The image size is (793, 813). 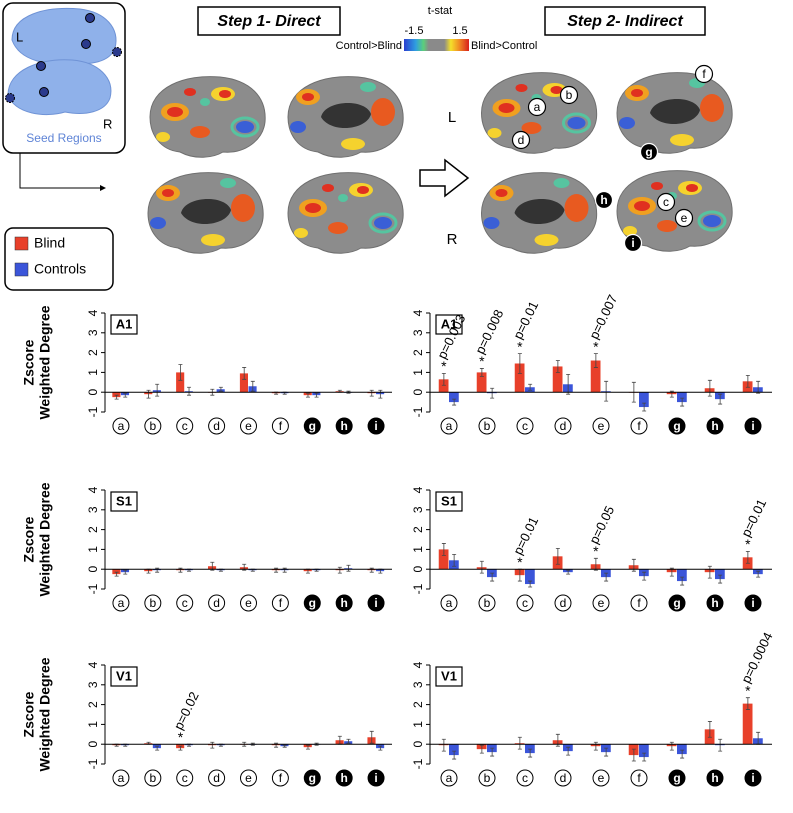 I want to click on p-value-label: p=0.02, so click(x=186, y=710).